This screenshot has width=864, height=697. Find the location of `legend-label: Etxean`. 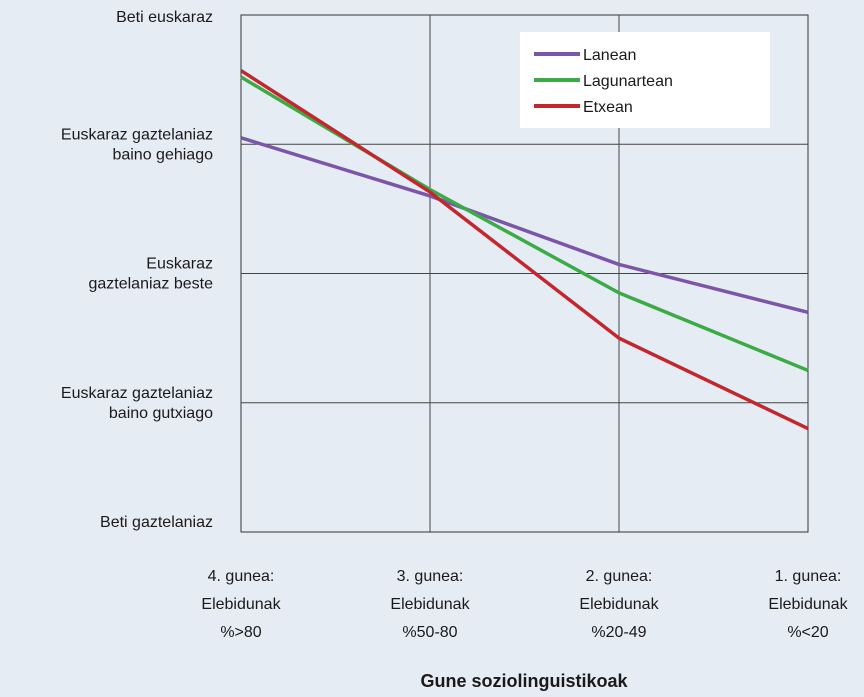

legend-label: Etxean is located at coordinates (608, 107).